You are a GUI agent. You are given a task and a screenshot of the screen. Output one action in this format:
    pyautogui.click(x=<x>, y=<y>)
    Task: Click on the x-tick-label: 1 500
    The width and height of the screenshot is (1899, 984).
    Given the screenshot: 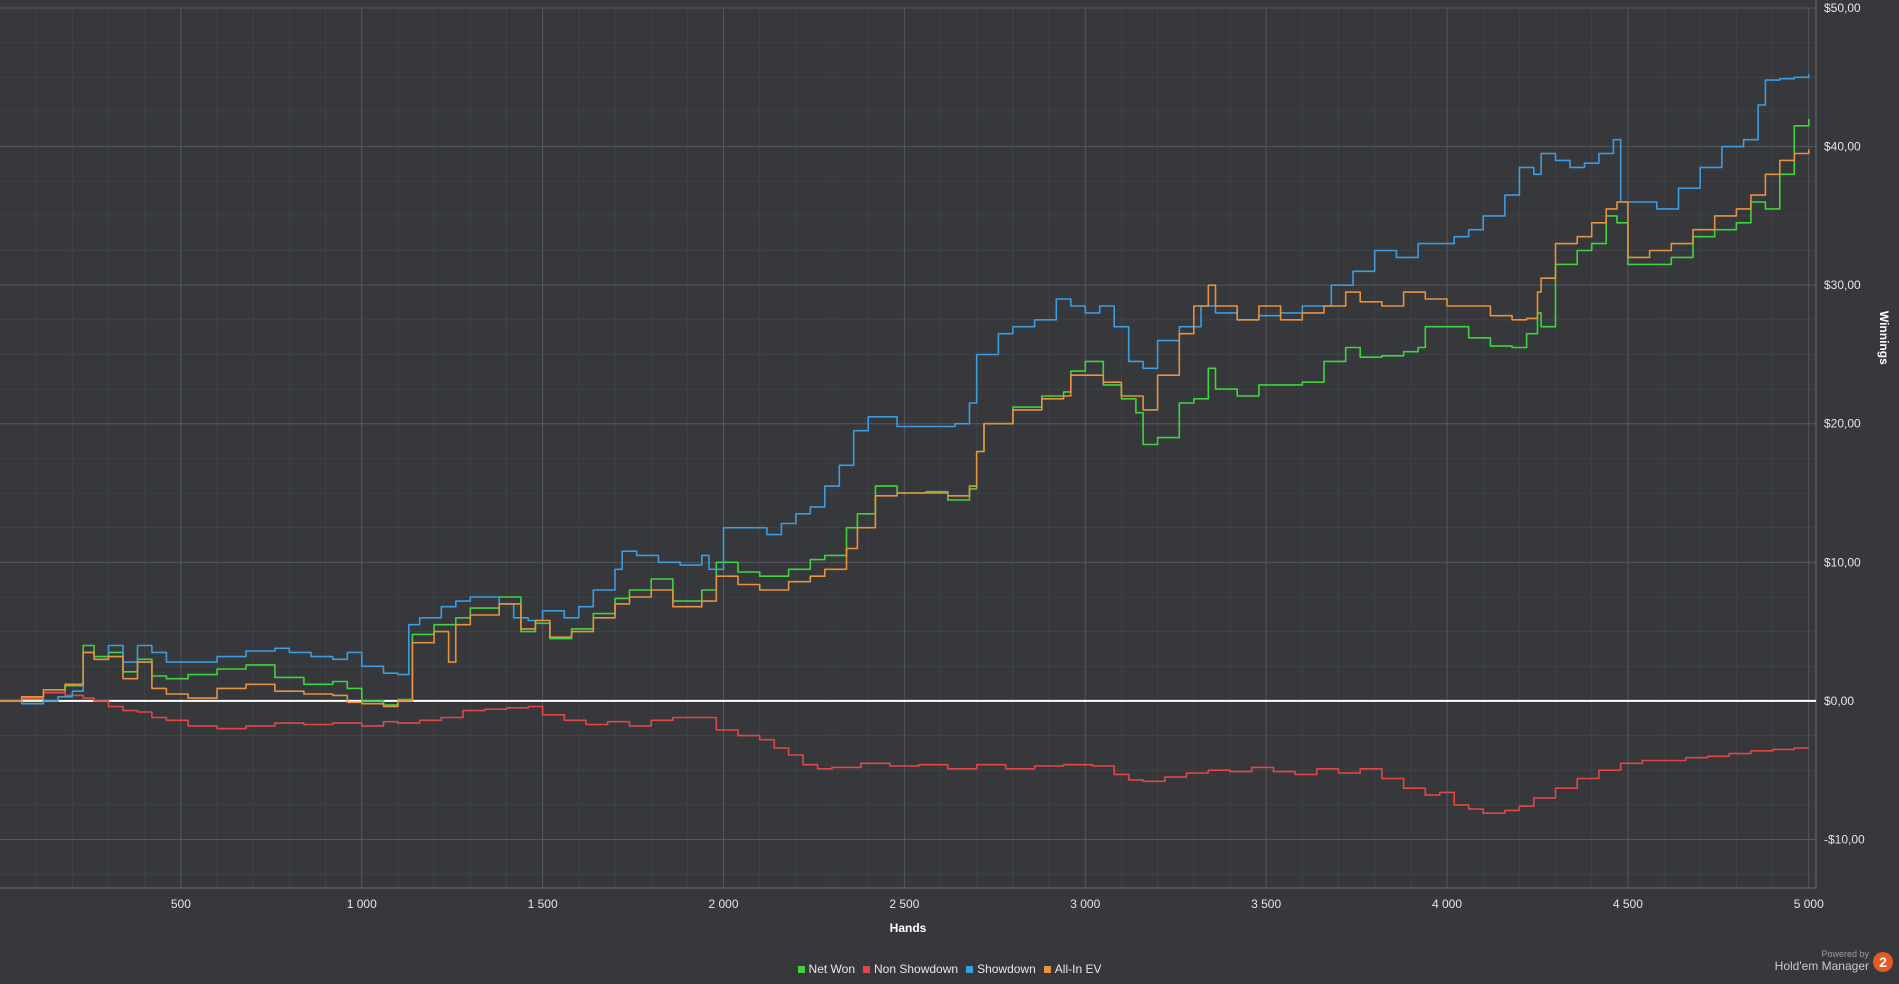 What is the action you would take?
    pyautogui.click(x=543, y=904)
    